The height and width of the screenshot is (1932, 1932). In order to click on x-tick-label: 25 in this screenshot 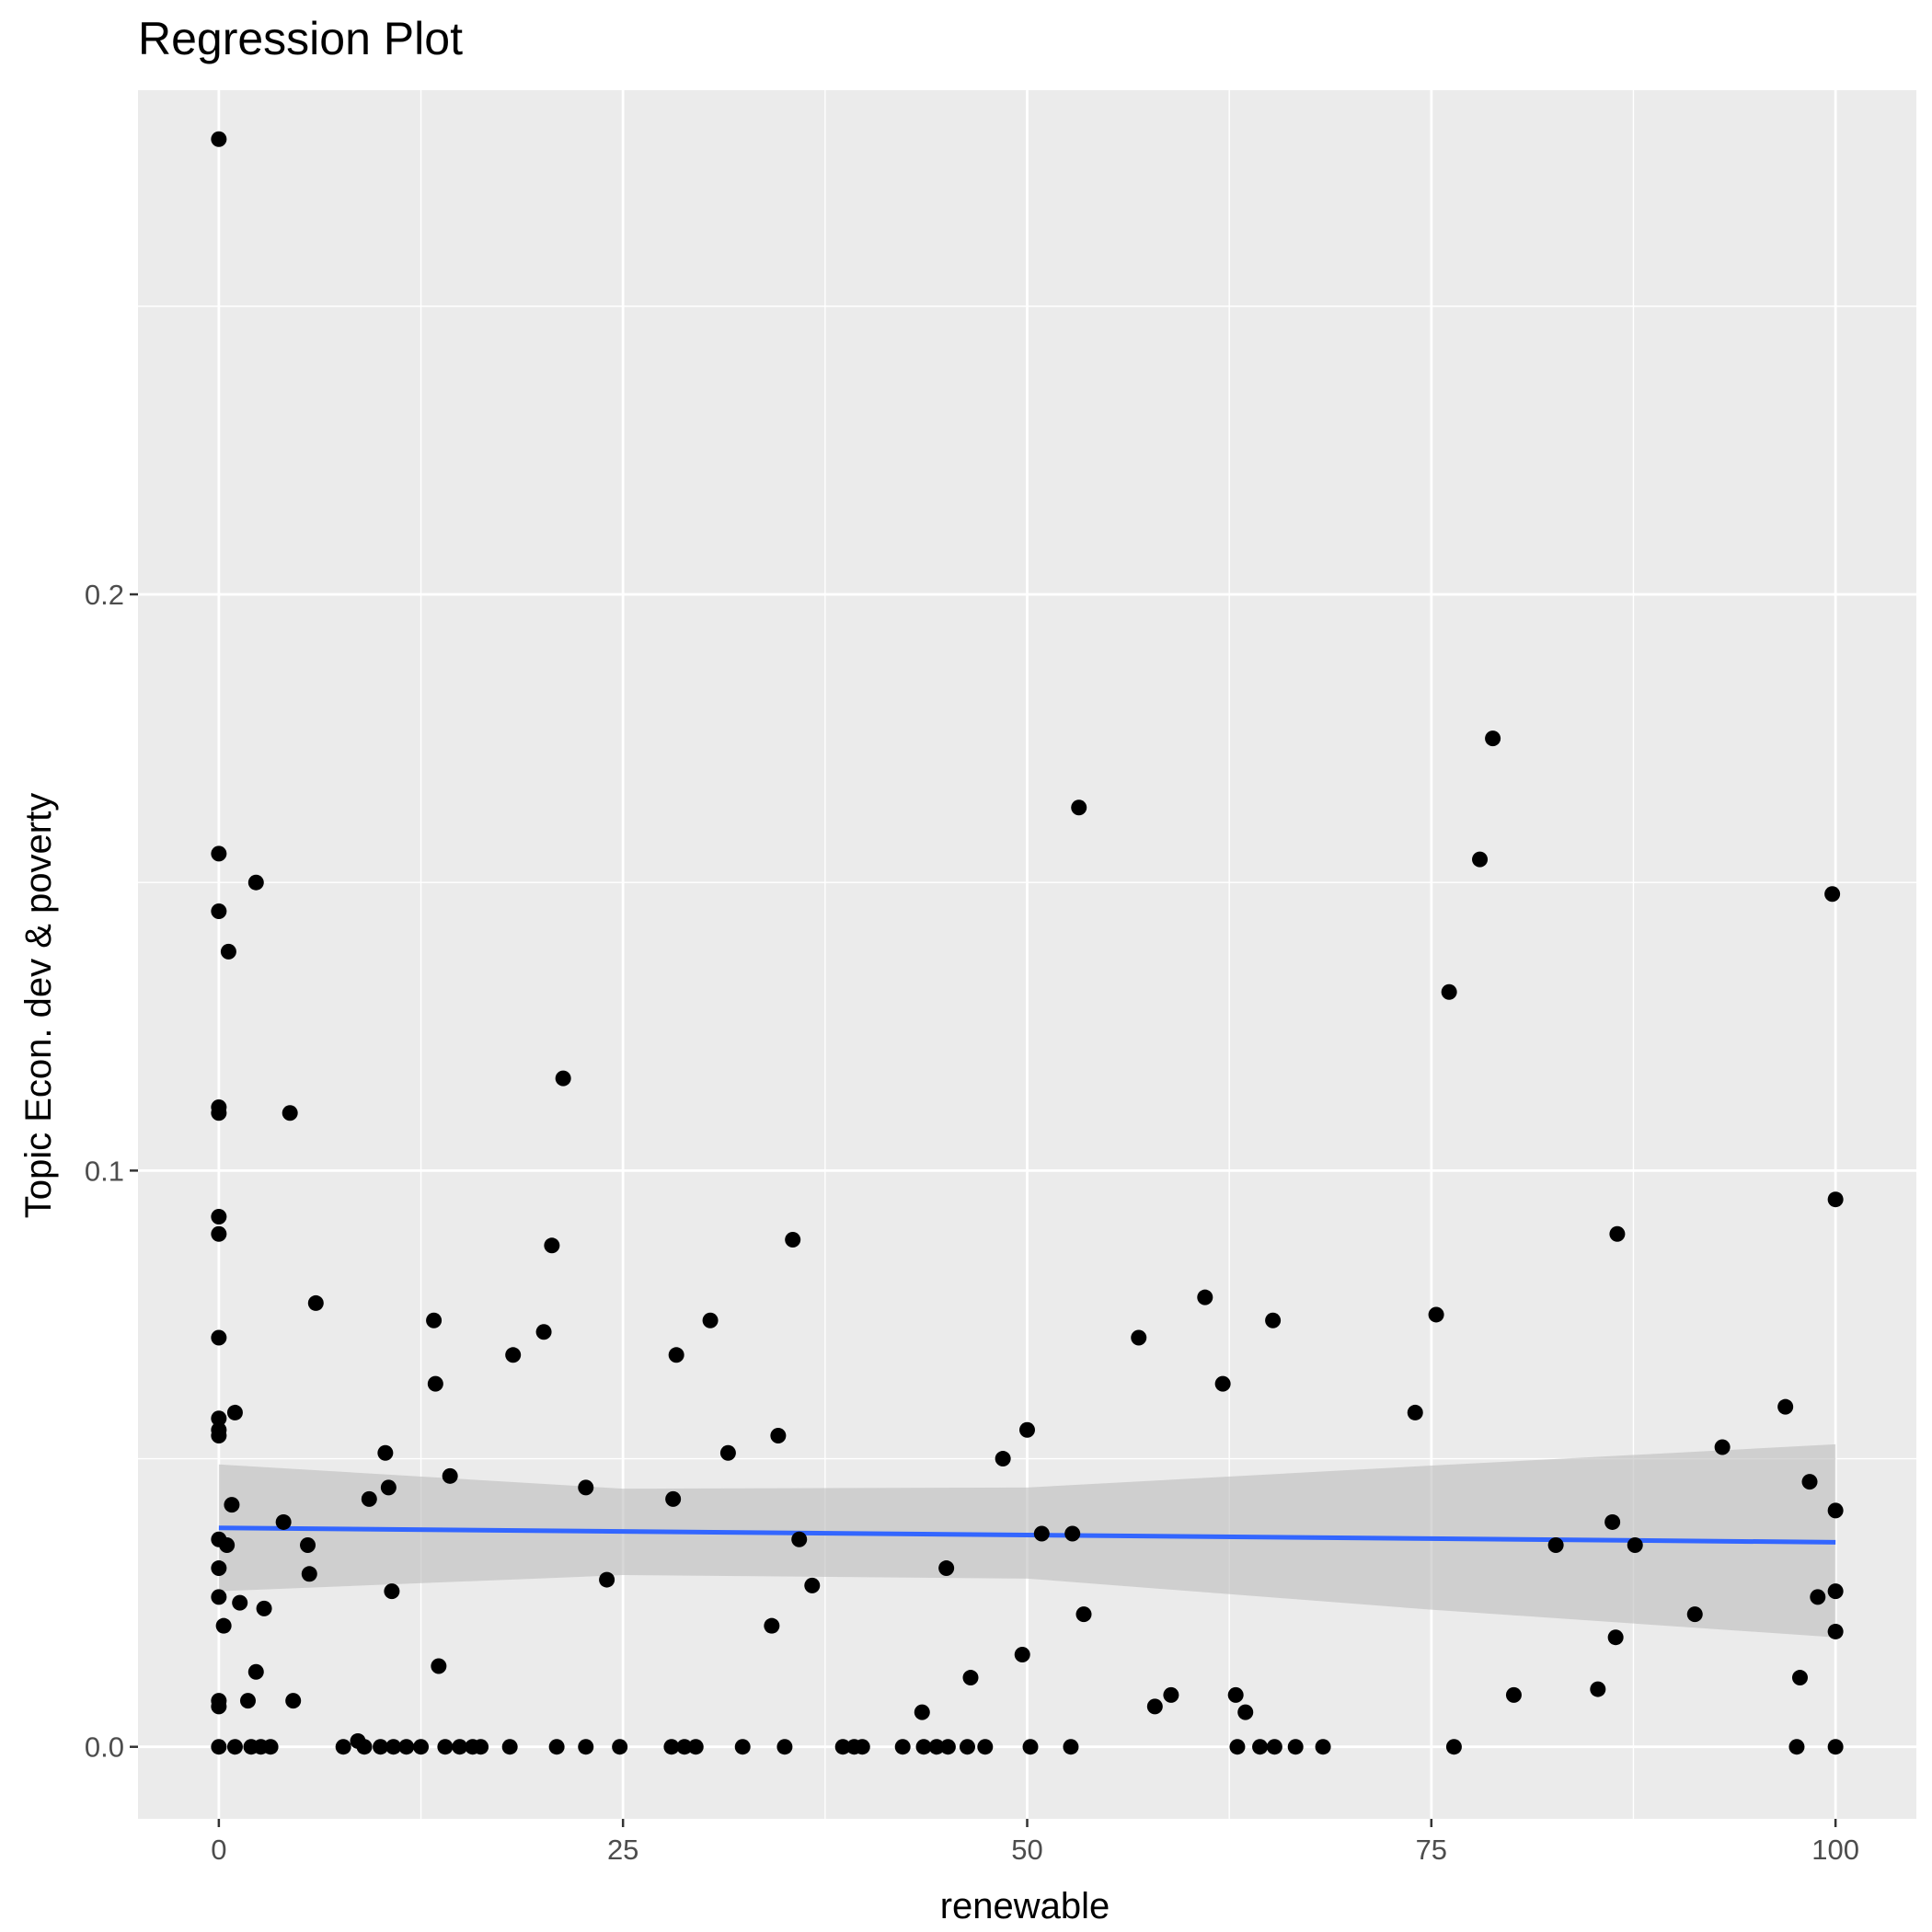, I will do `click(622, 1850)`.